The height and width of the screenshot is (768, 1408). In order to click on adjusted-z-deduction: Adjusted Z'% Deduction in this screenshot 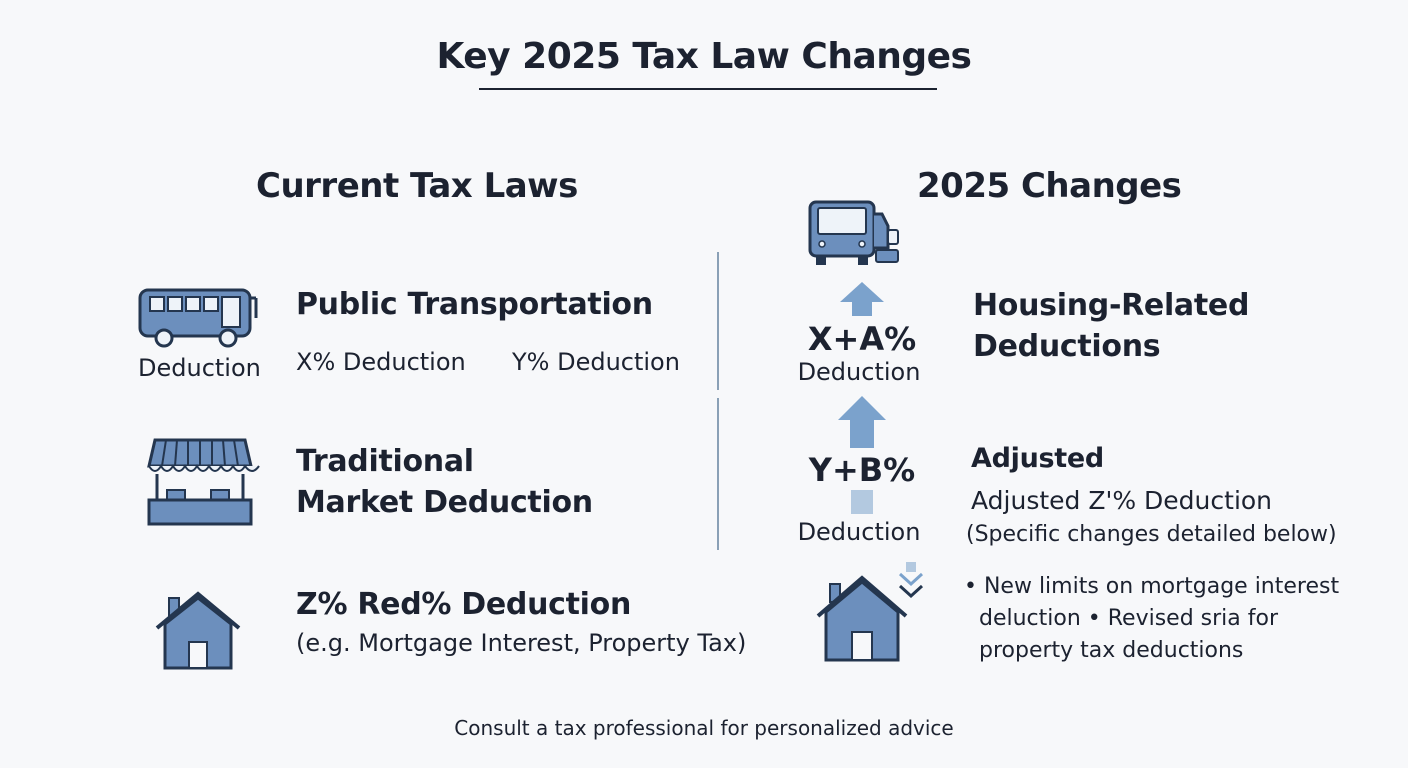, I will do `click(1122, 500)`.